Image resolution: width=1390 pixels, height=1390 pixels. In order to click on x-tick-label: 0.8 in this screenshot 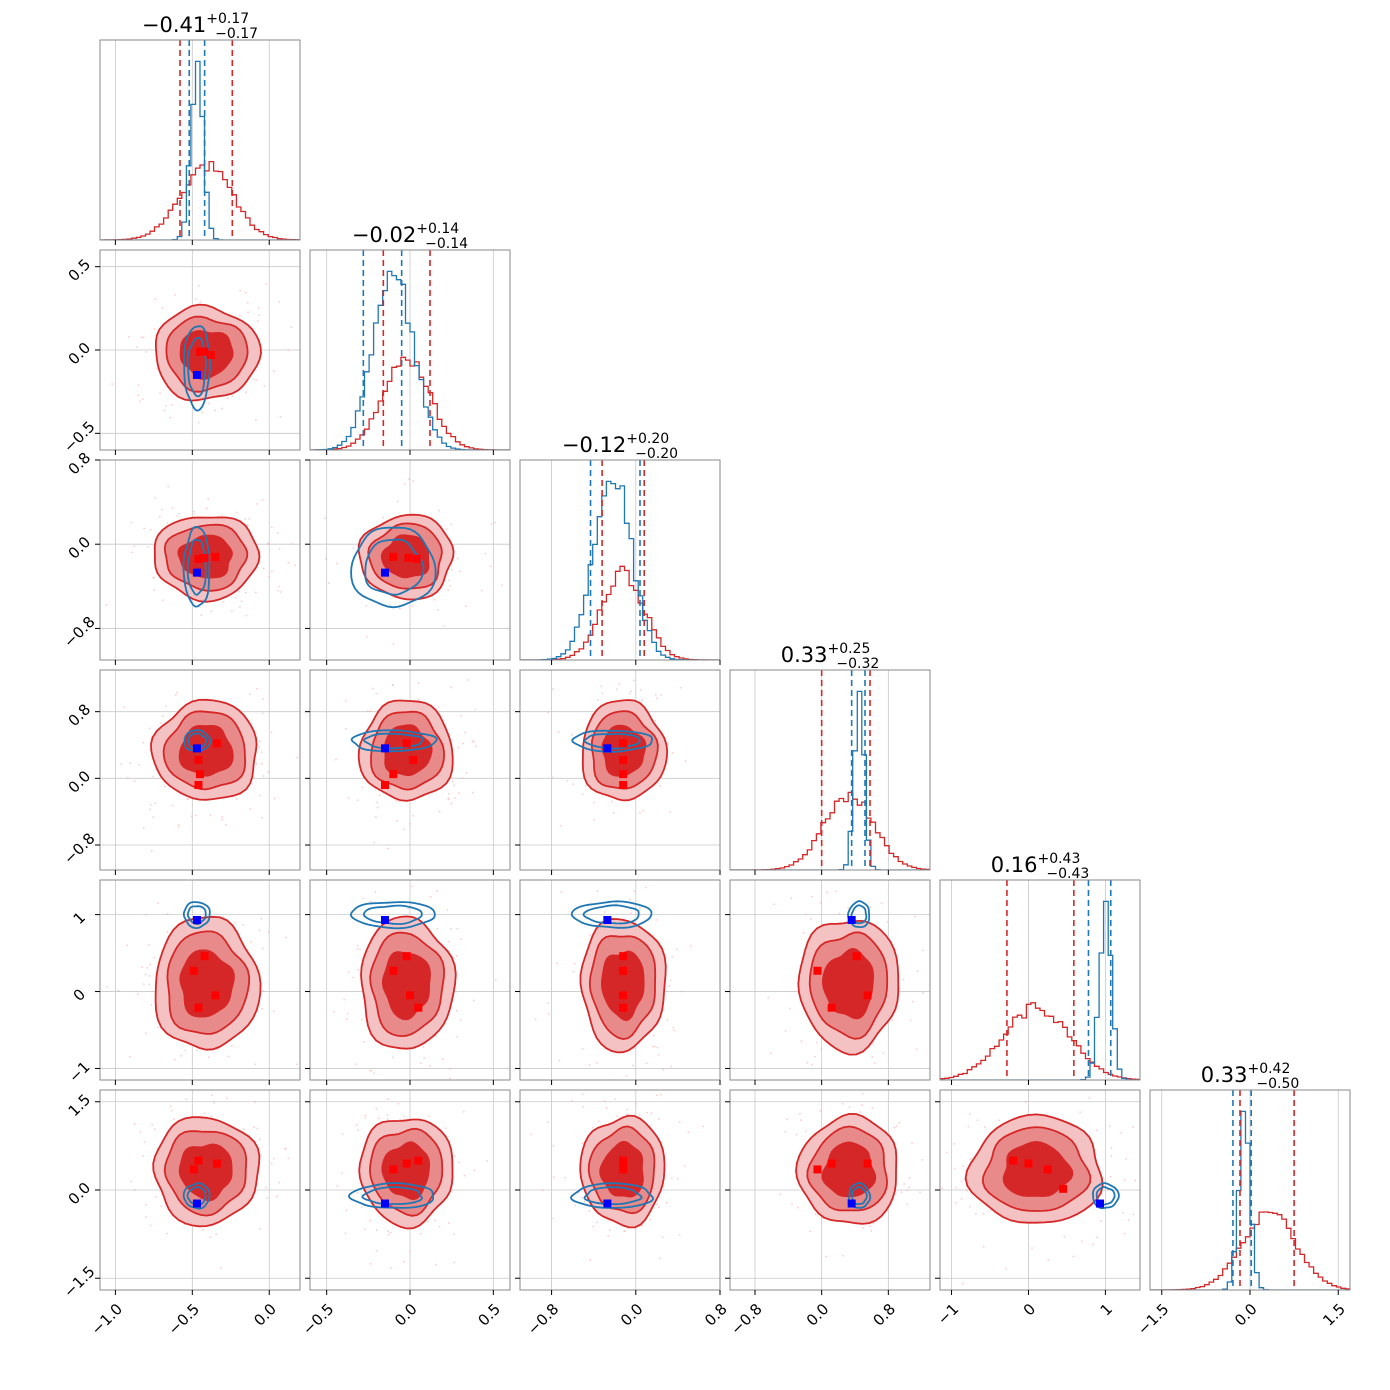, I will do `click(716, 1315)`.